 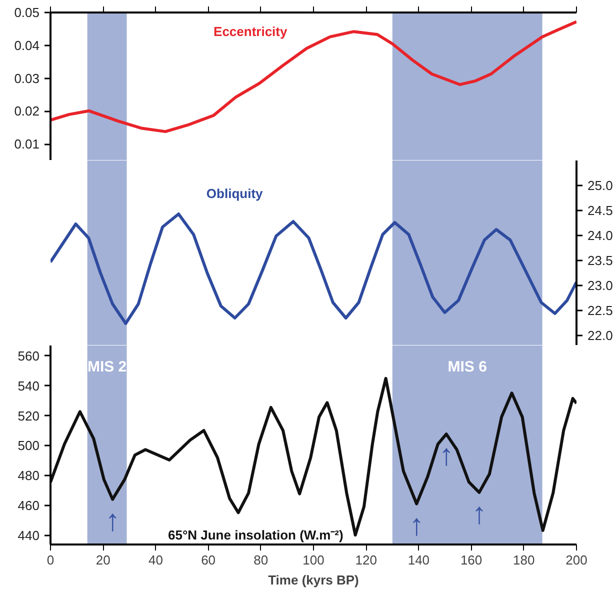 I want to click on y-tick-label: 0.05, so click(x=27, y=12).